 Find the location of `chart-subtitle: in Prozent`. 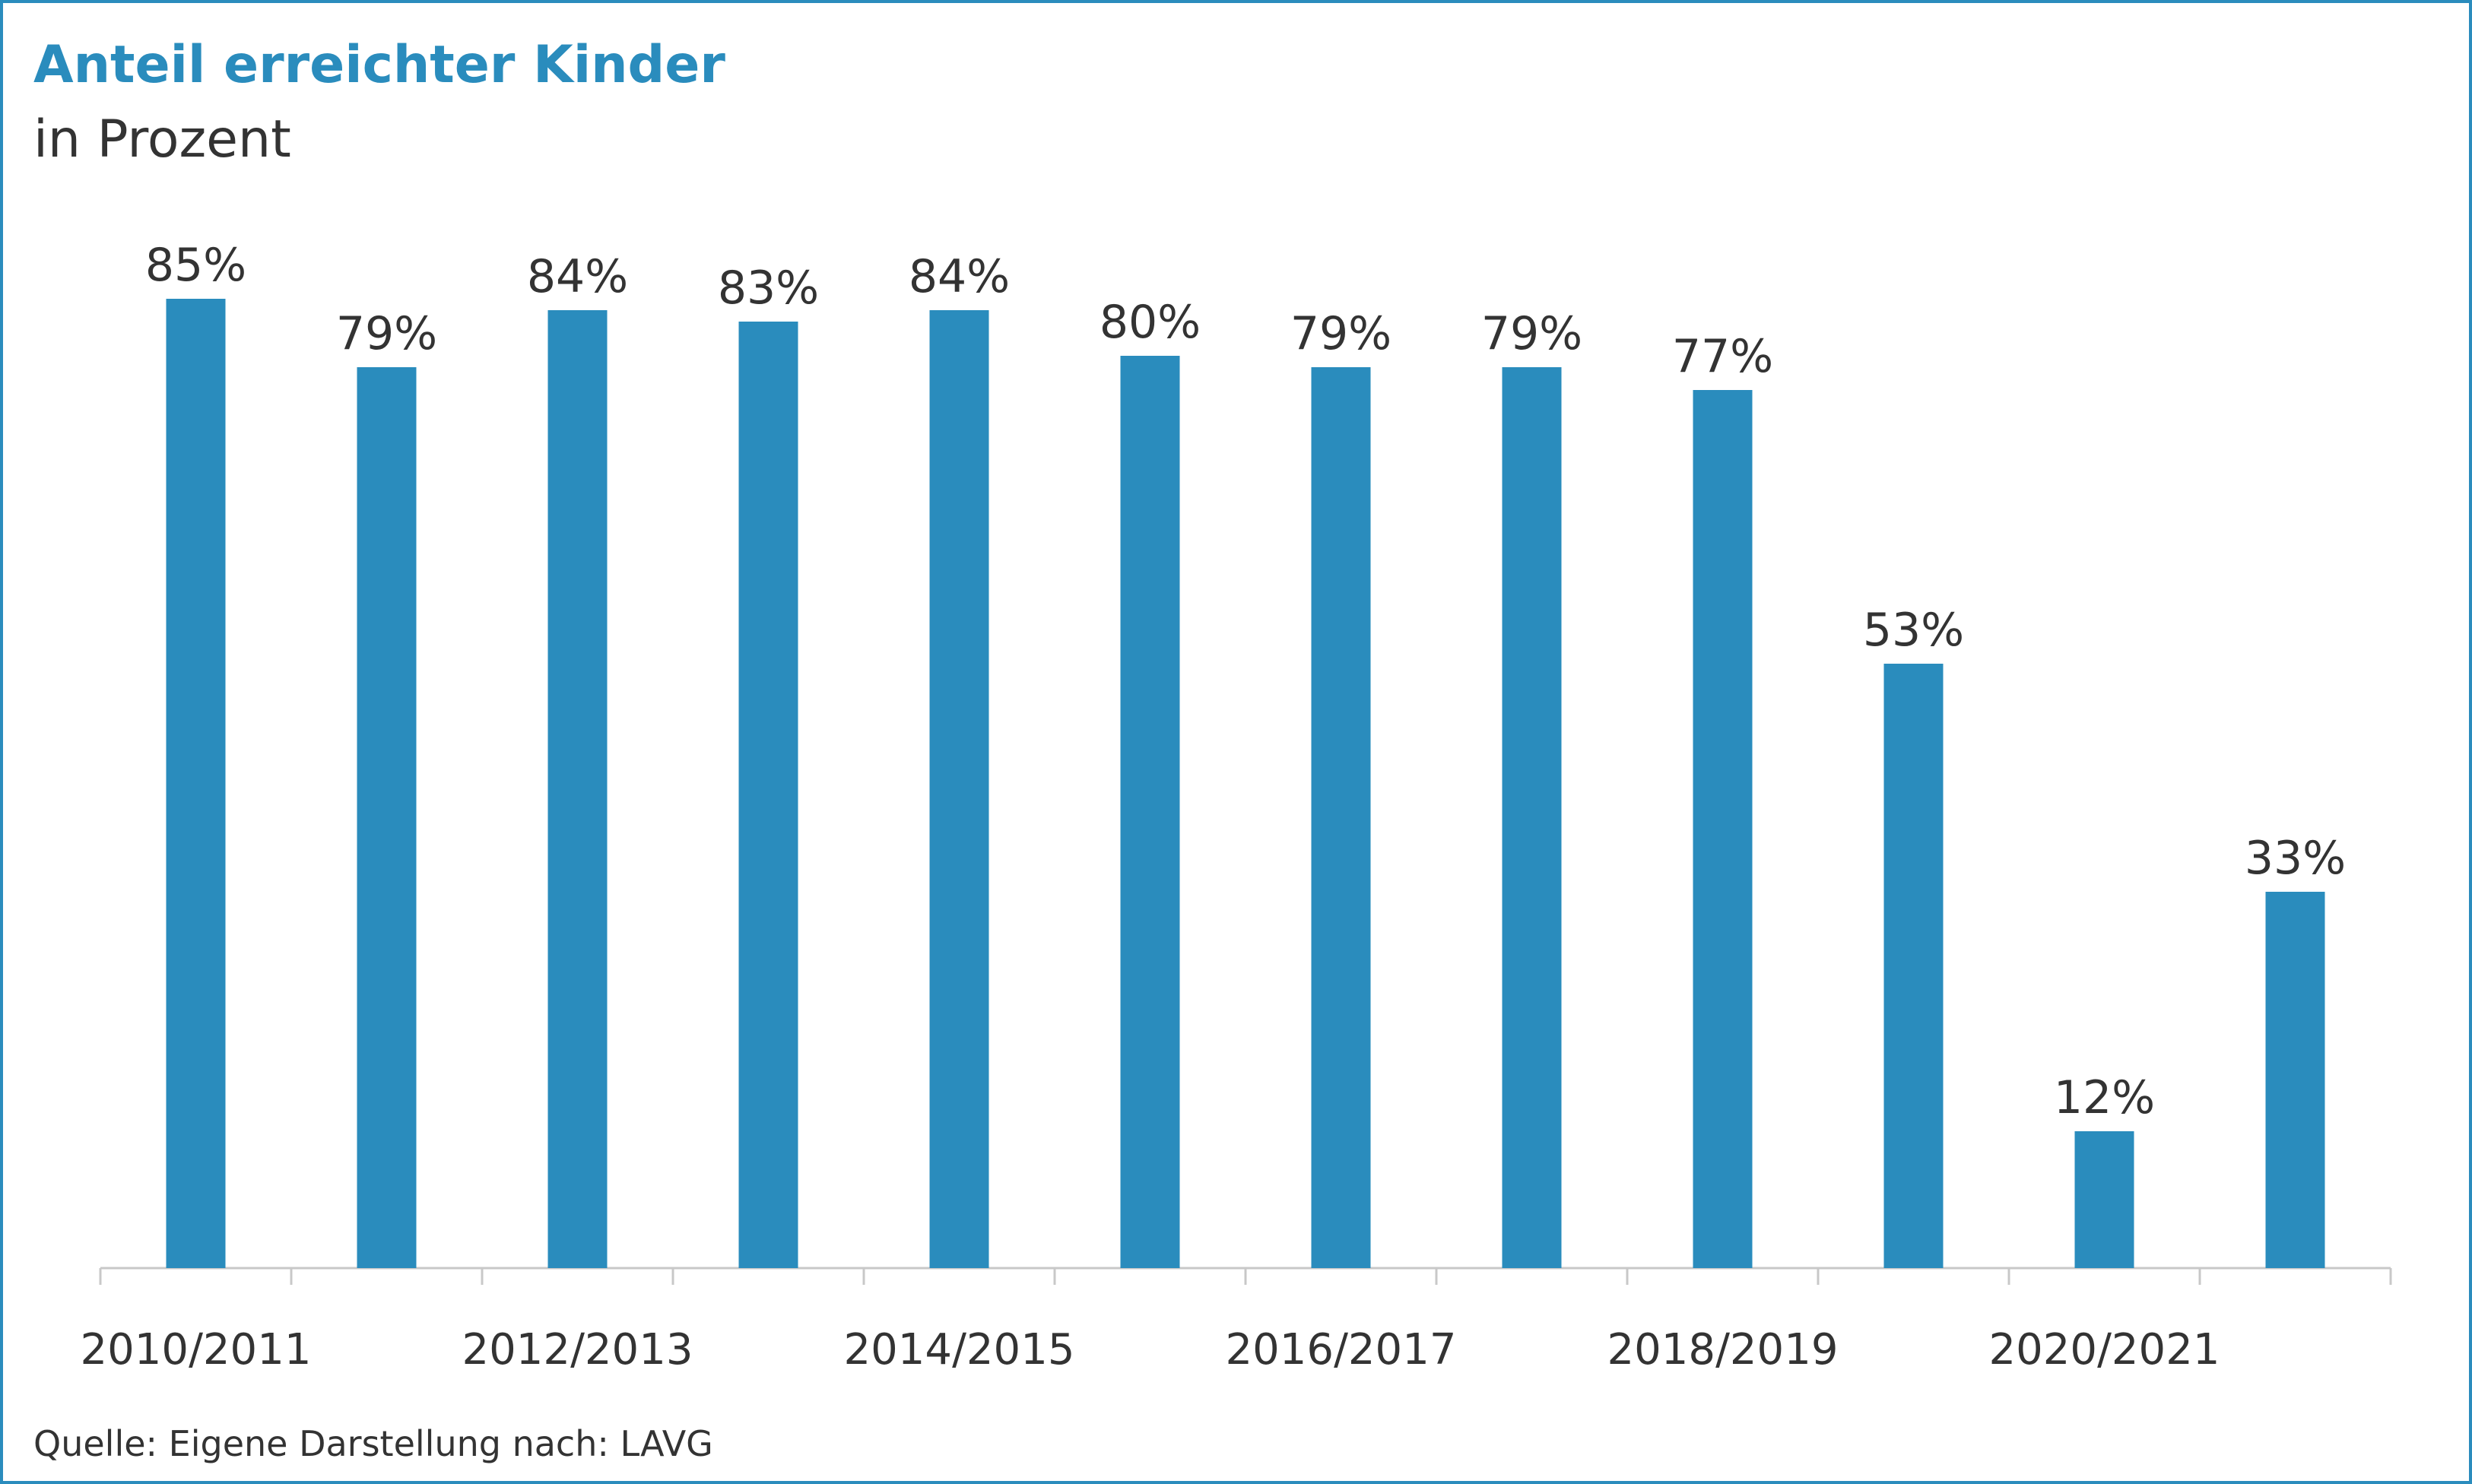

chart-subtitle: in Prozent is located at coordinates (162, 139).